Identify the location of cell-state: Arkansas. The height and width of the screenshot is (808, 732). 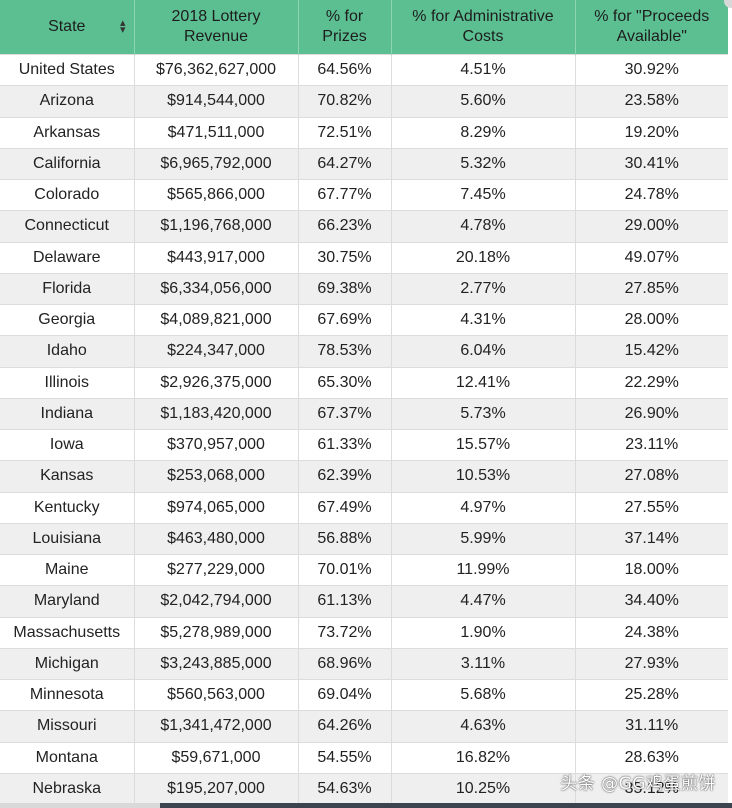
(67, 132).